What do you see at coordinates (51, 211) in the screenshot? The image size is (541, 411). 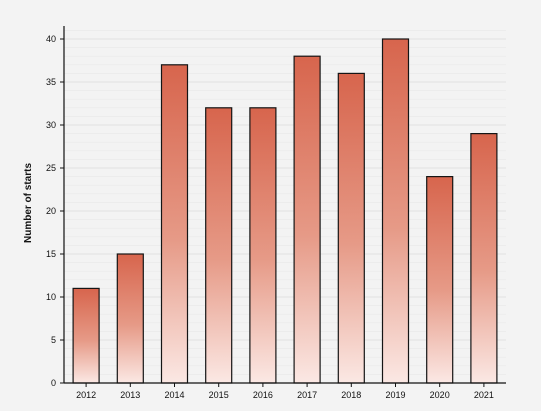 I see `y-tick-label-20: 20` at bounding box center [51, 211].